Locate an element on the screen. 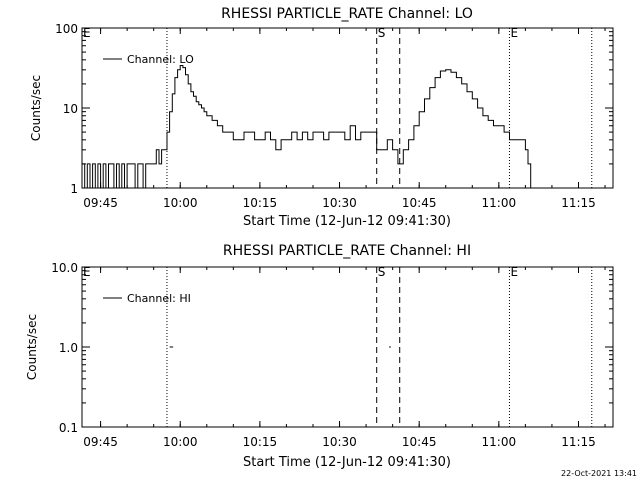  hi-chart-title: RHESSI PARTICLE_RATE Channel: HI is located at coordinates (347, 251).